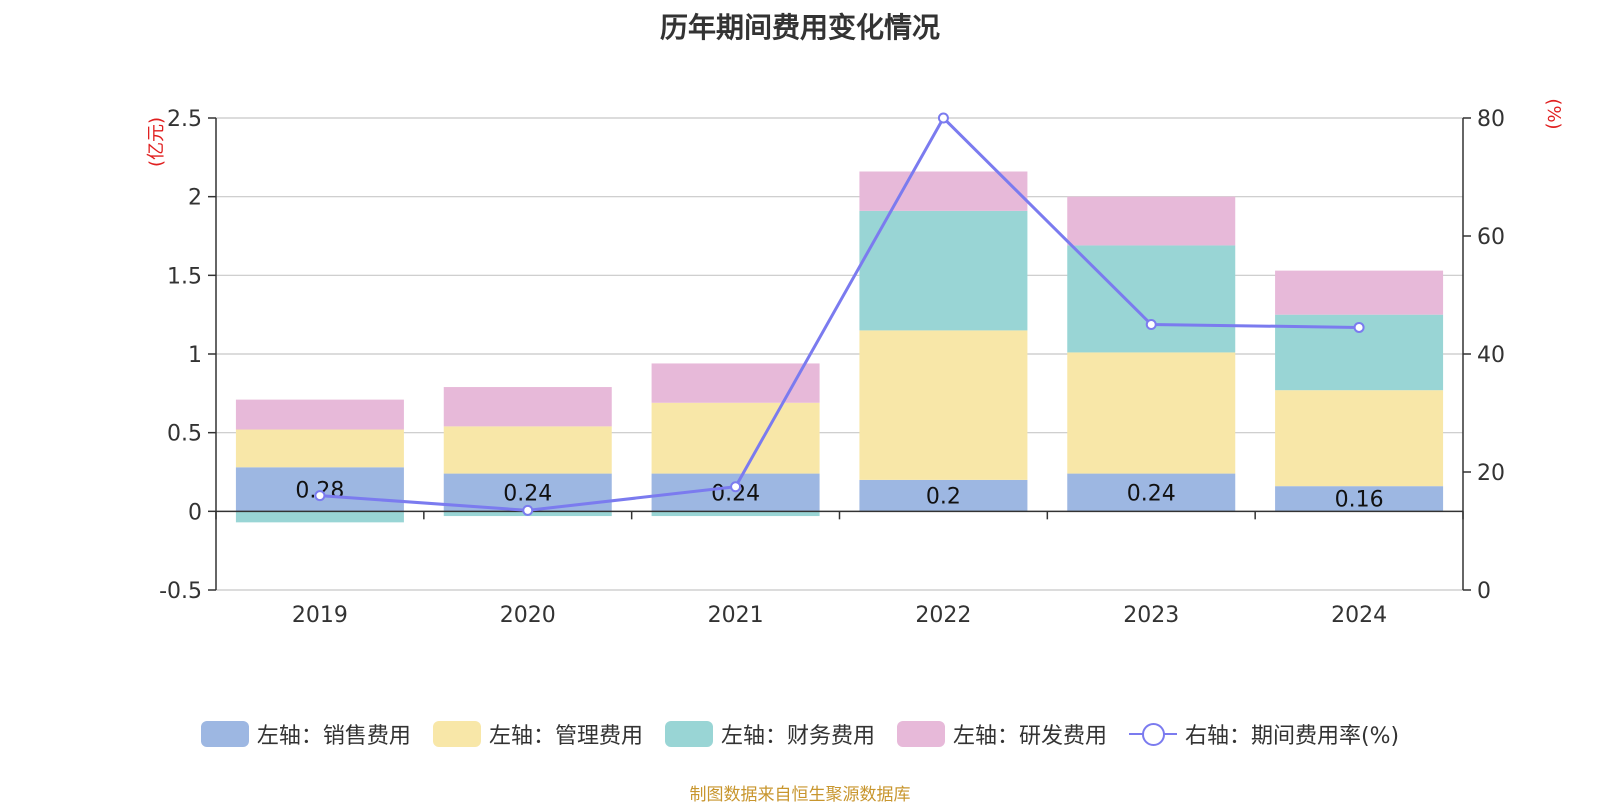  I want to click on legend-swatch-sales, so click(224, 734).